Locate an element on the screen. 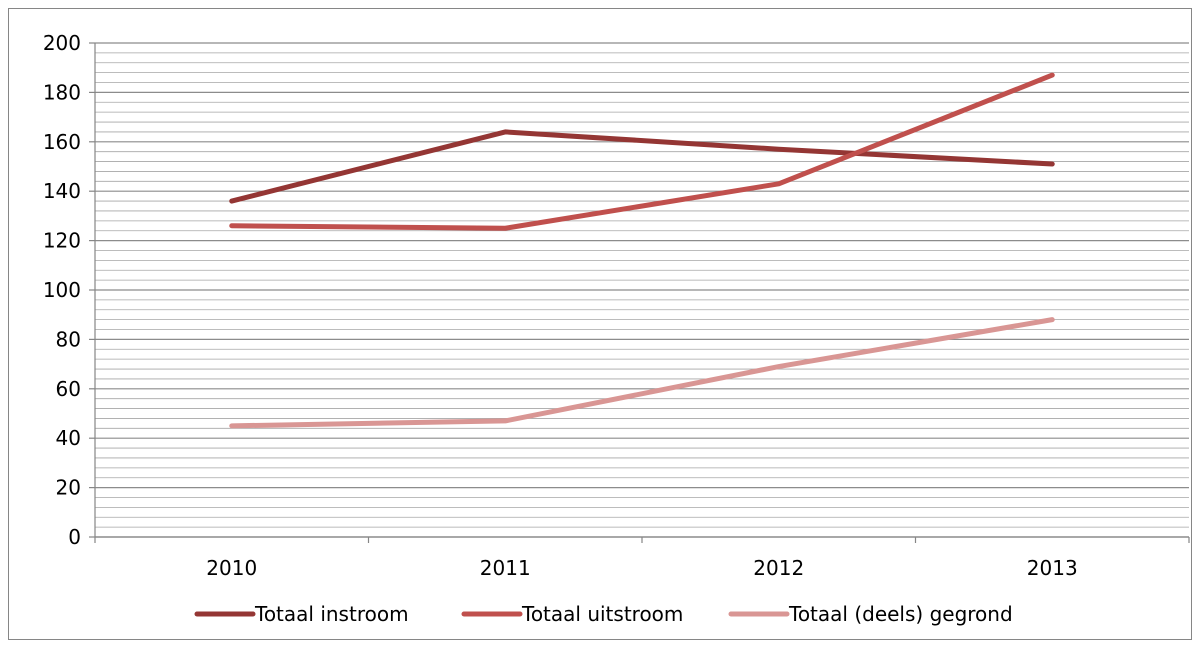 The height and width of the screenshot is (648, 1200). x-tick-label: 2012 is located at coordinates (778, 568).